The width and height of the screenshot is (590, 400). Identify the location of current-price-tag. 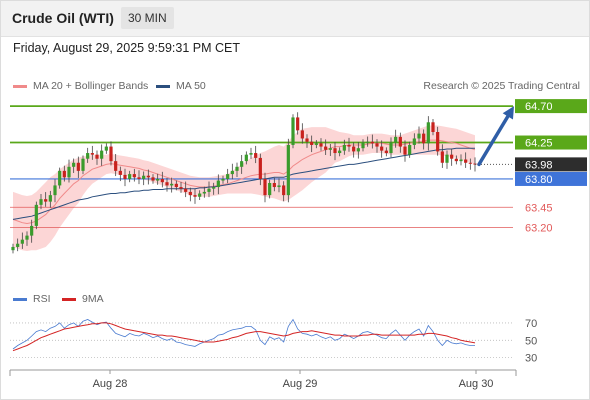
(551, 164).